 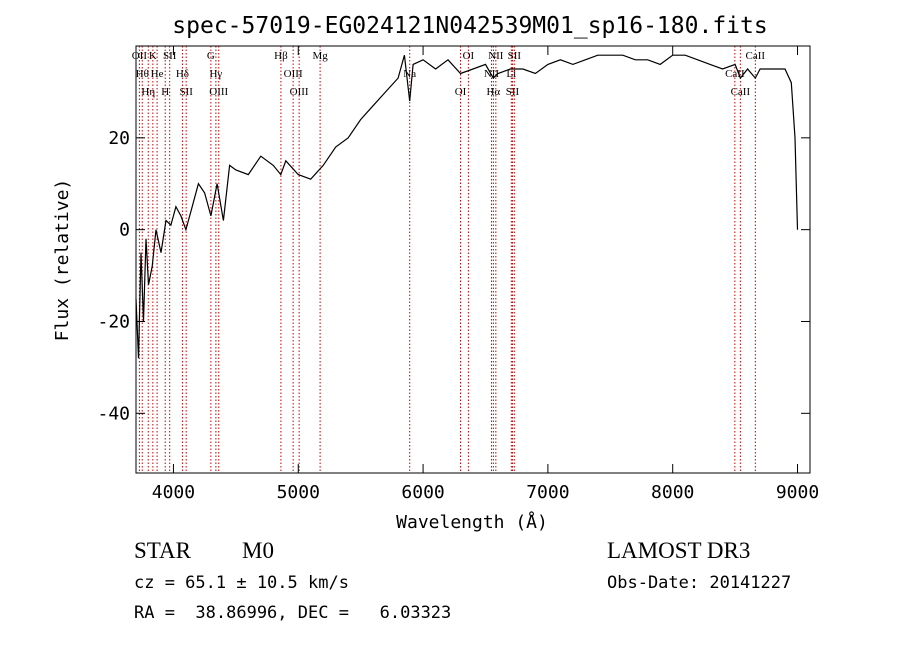 What do you see at coordinates (157, 74) in the screenshot?
I see `line-marker-label: He` at bounding box center [157, 74].